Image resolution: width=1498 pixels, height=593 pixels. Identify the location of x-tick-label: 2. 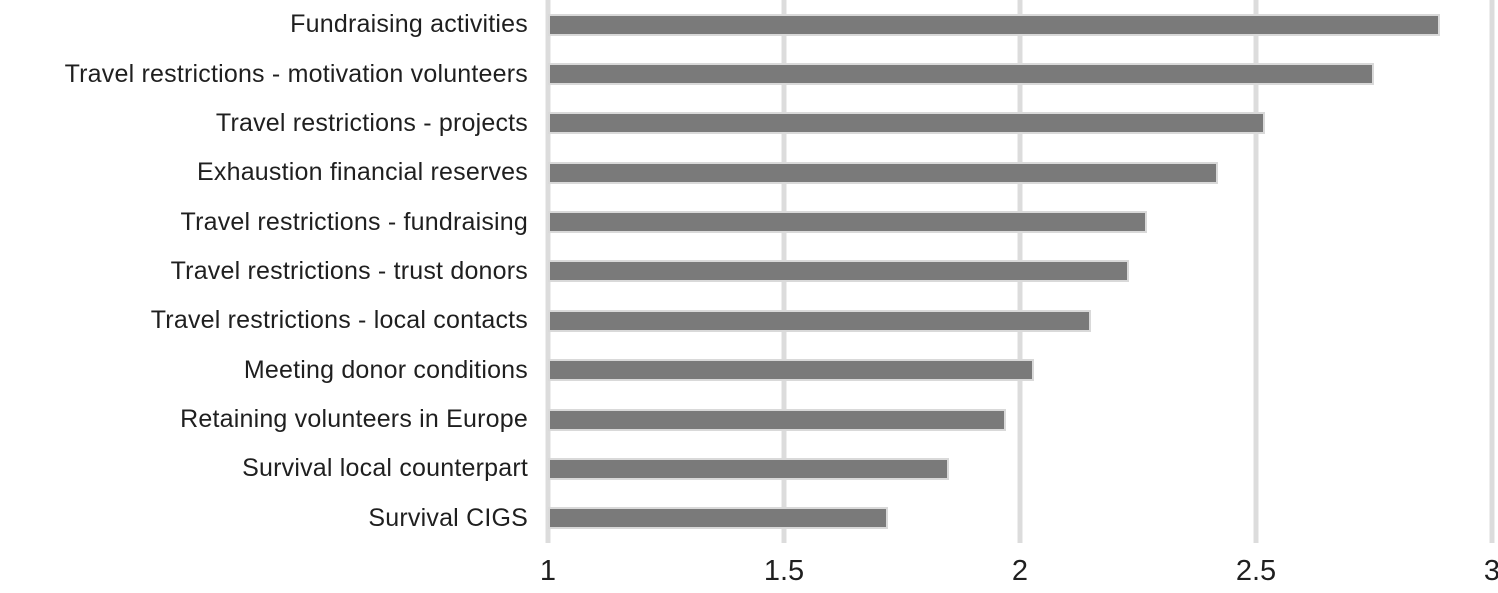
(1020, 571).